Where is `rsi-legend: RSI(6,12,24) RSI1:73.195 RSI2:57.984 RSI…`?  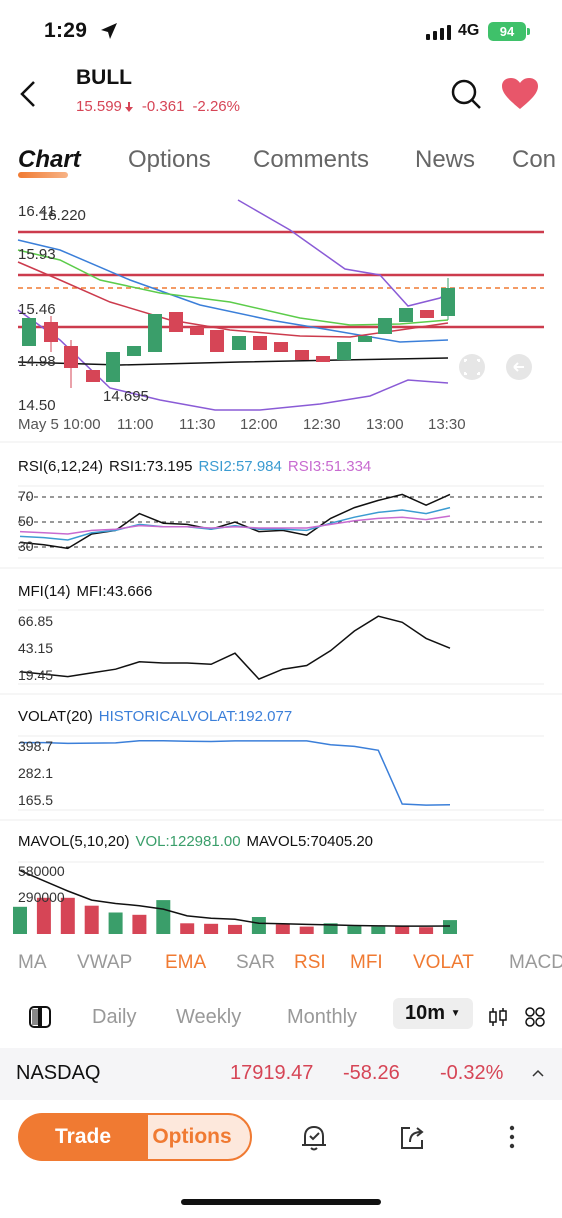
rsi-legend: RSI(6,12,24) RSI1:73.195 RSI2:57.984 RSI… is located at coordinates (194, 466).